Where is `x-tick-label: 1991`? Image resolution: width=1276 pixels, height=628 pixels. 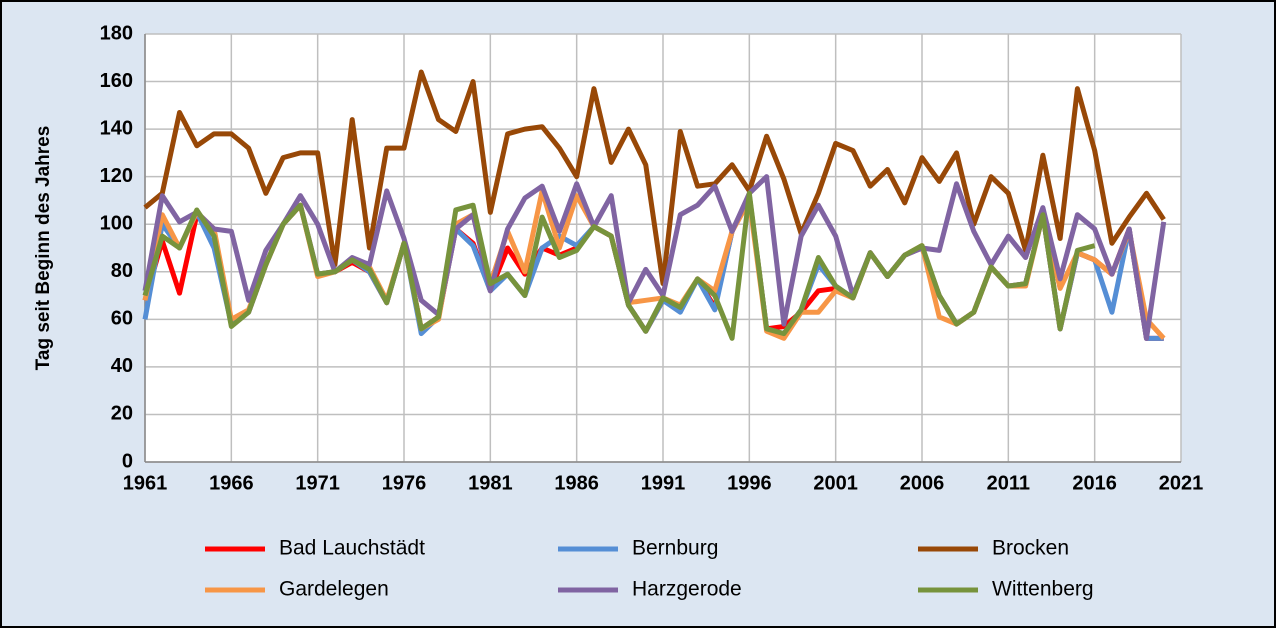 x-tick-label: 1991 is located at coordinates (663, 483).